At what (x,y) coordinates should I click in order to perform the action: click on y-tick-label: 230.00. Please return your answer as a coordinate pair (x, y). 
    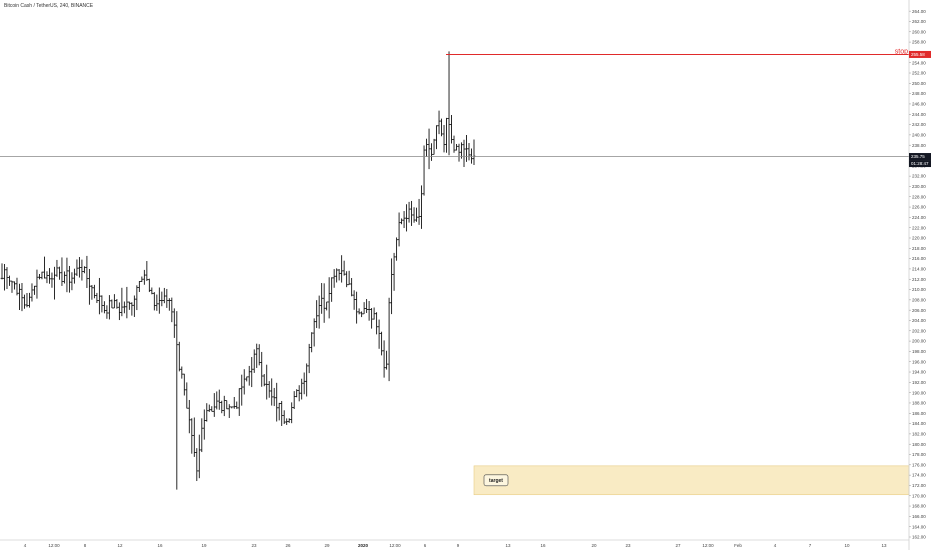
    Looking at the image, I should click on (919, 186).